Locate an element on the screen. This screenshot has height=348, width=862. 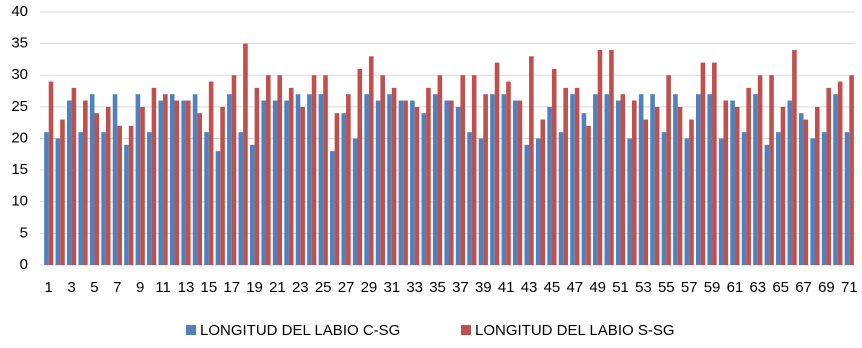
x-tick-label: 19 is located at coordinates (254, 287).